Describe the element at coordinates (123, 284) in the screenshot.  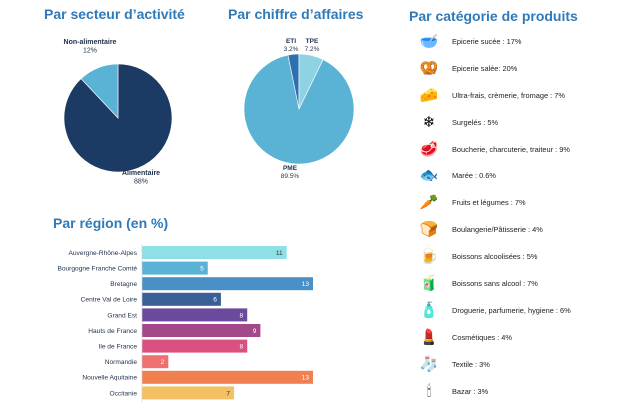
I see `bar-label-bretagne: Bretagne` at that location.